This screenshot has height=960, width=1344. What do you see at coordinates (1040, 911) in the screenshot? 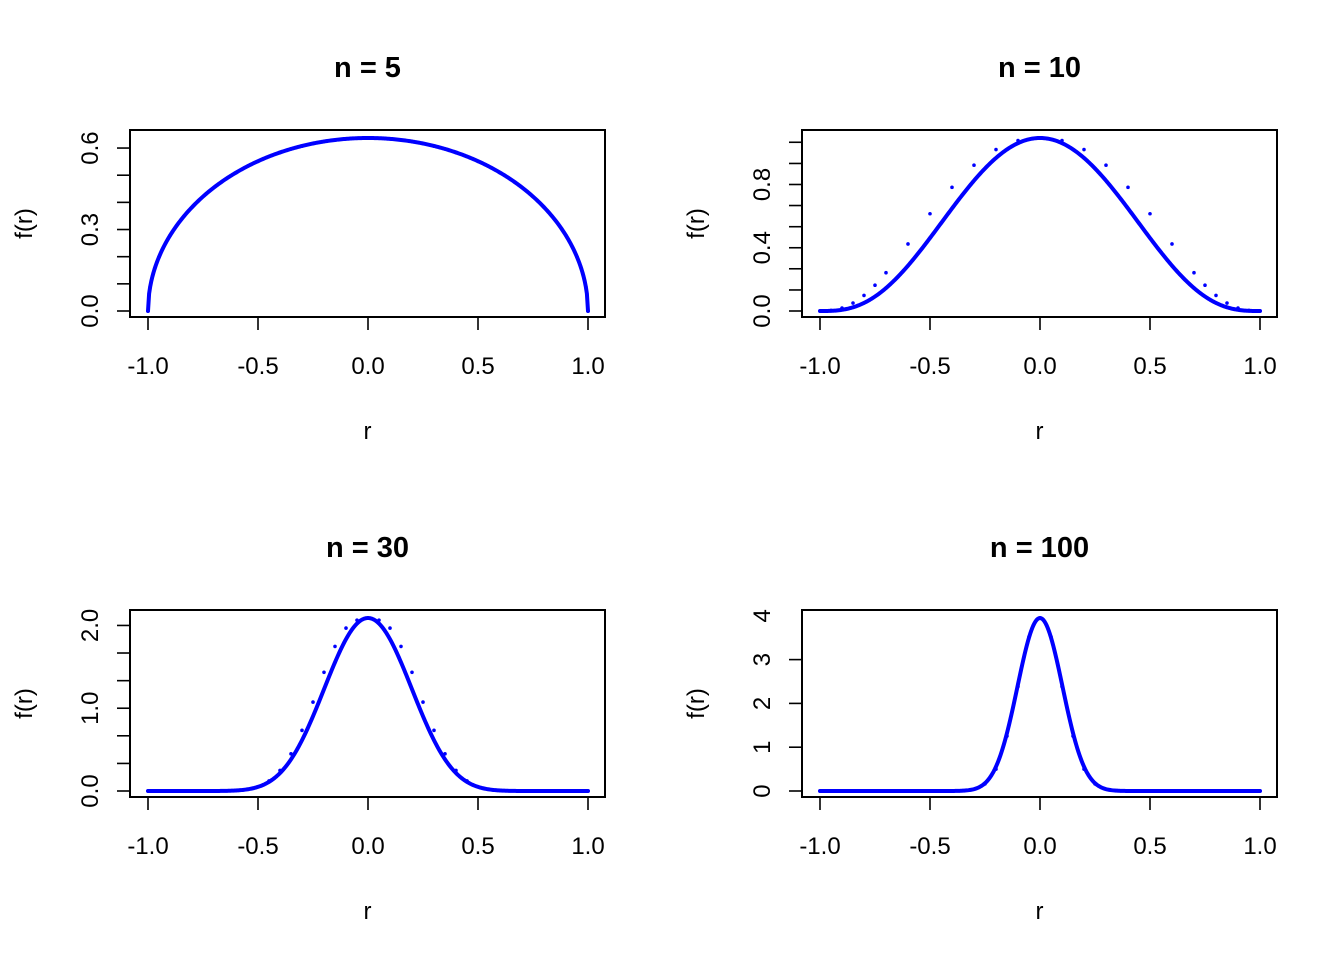
I see `x-axis-label: r` at bounding box center [1040, 911].